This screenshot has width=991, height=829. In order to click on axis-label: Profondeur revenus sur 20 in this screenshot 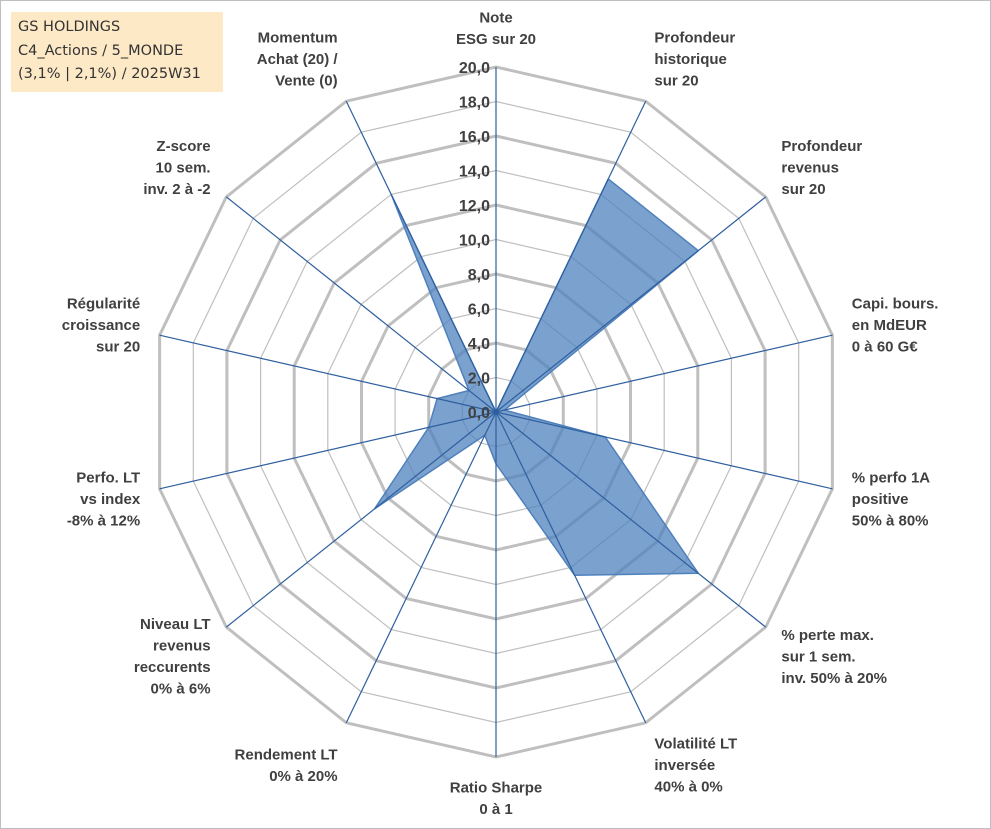, I will do `click(821, 168)`.